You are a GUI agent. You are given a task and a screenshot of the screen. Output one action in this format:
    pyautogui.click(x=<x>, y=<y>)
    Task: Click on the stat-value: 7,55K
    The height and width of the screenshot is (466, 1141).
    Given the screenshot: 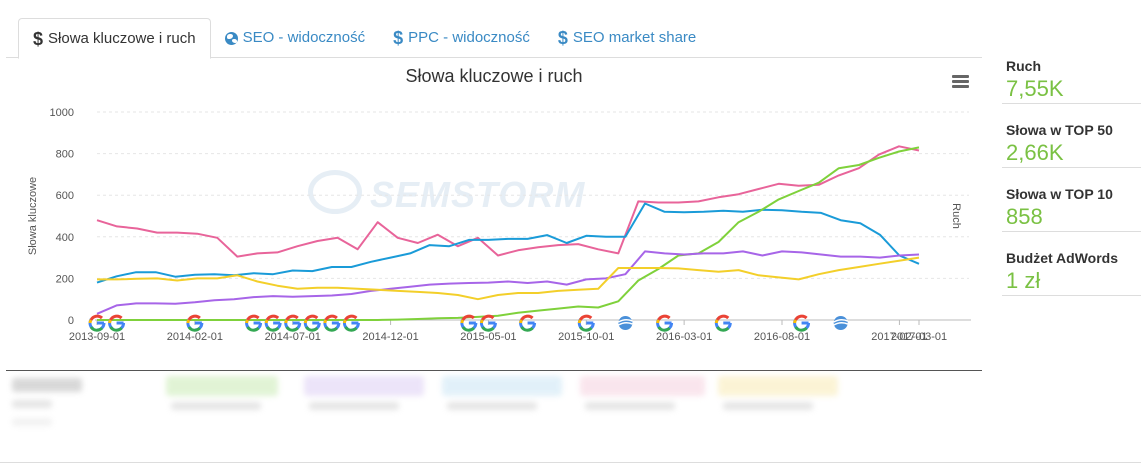 What is the action you would take?
    pyautogui.click(x=1035, y=88)
    